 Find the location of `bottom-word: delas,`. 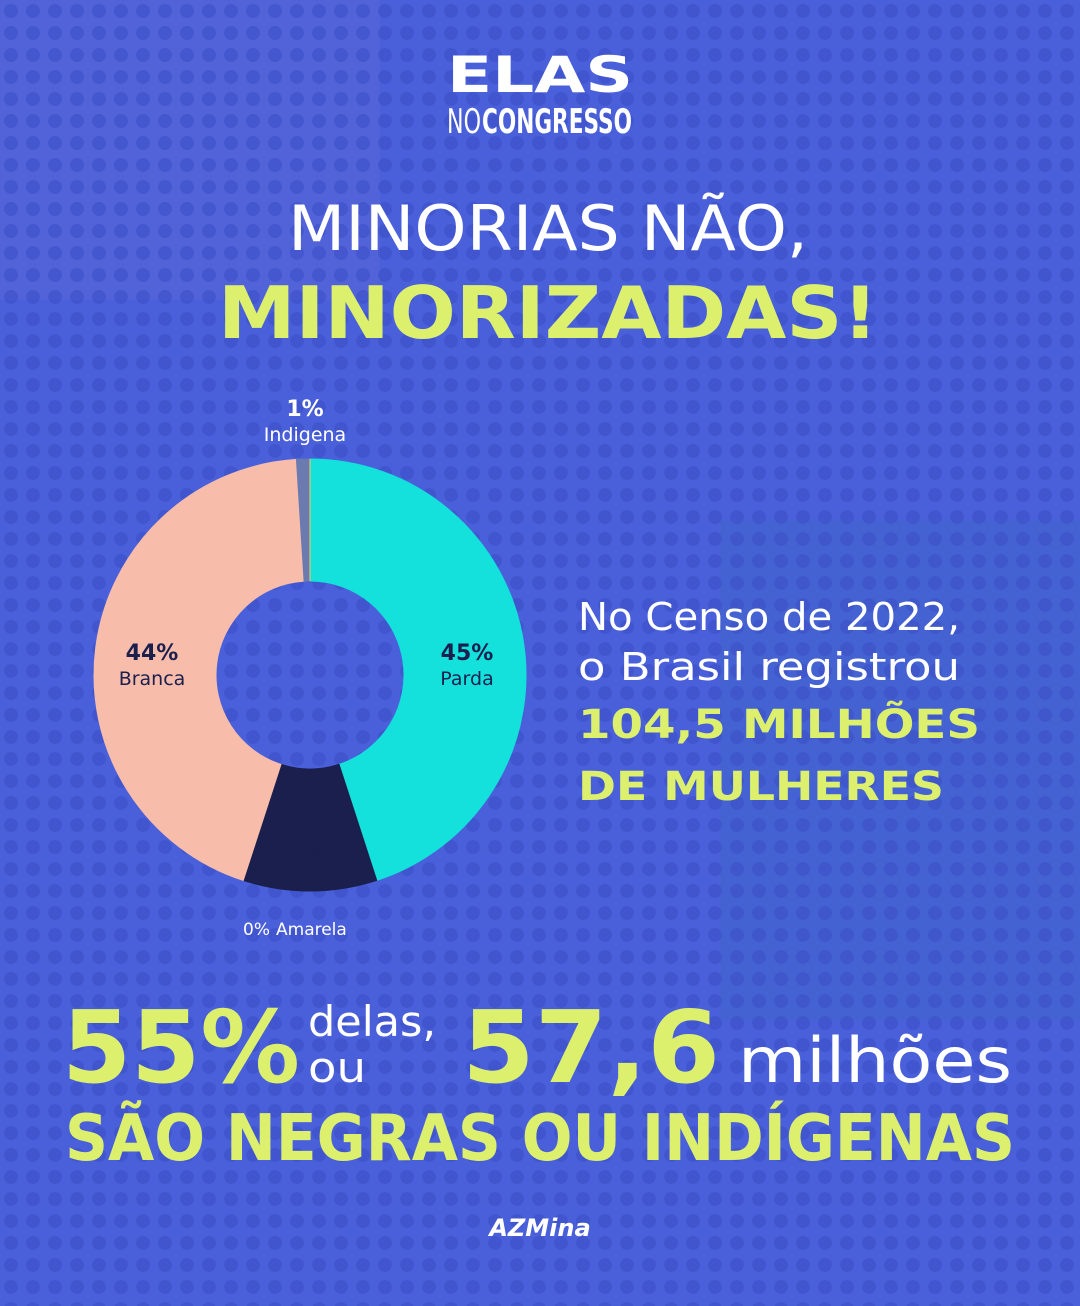

bottom-word: delas, is located at coordinates (372, 1021).